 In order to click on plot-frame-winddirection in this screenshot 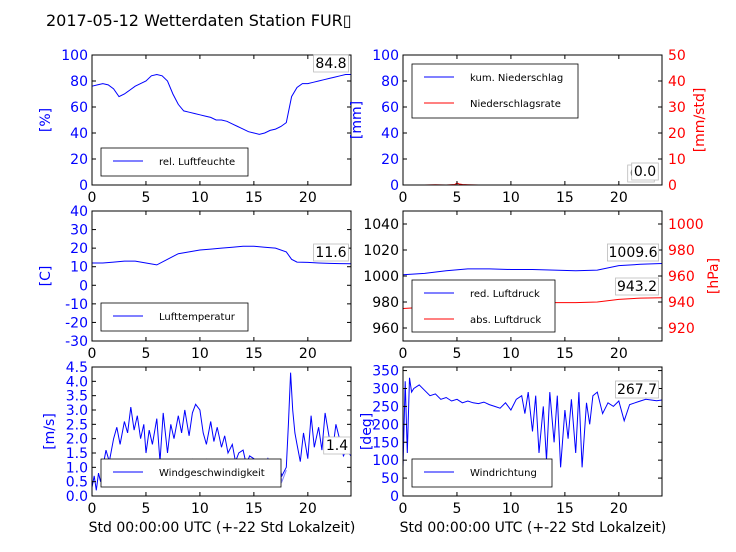, I will do `click(532, 431)`.